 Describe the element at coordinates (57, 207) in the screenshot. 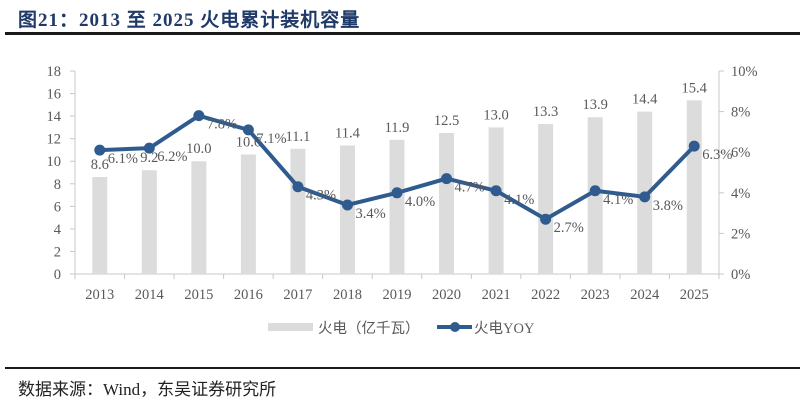

I see `left-tick-label: 6` at that location.